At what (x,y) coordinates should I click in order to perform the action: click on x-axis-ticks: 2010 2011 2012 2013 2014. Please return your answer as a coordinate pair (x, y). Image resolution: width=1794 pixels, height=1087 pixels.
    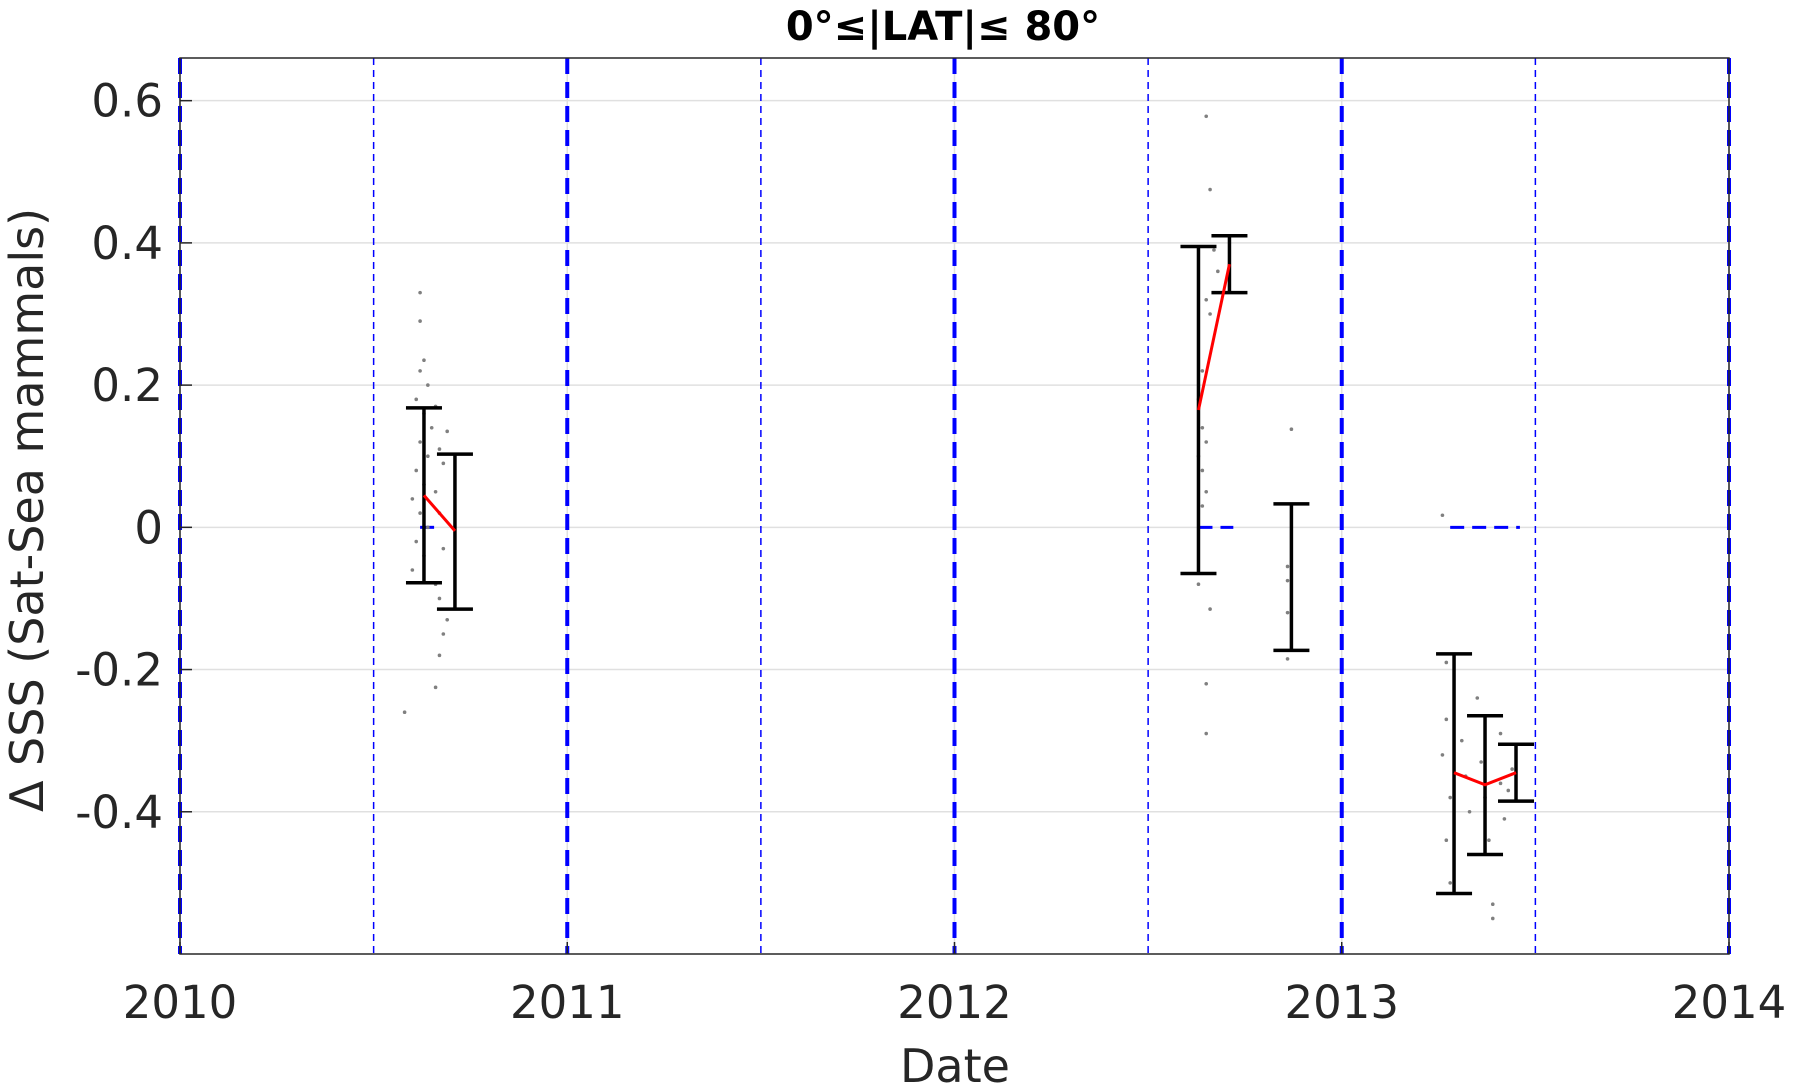
    Looking at the image, I should click on (955, 985).